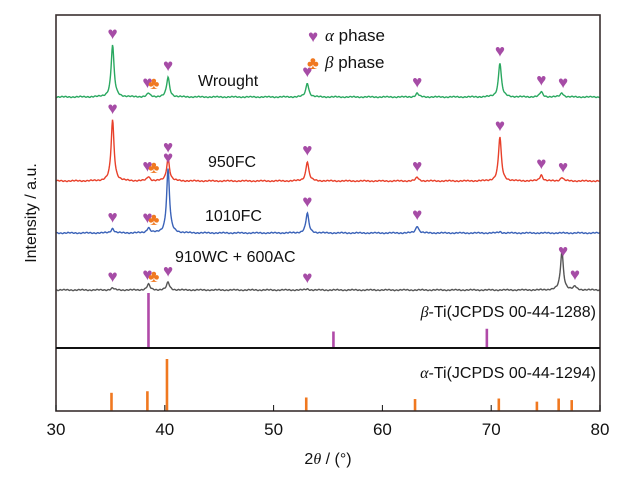  I want to click on ref-label-alpha-rest: -Ti(JCPDS 00-44-1294), so click(512, 373).